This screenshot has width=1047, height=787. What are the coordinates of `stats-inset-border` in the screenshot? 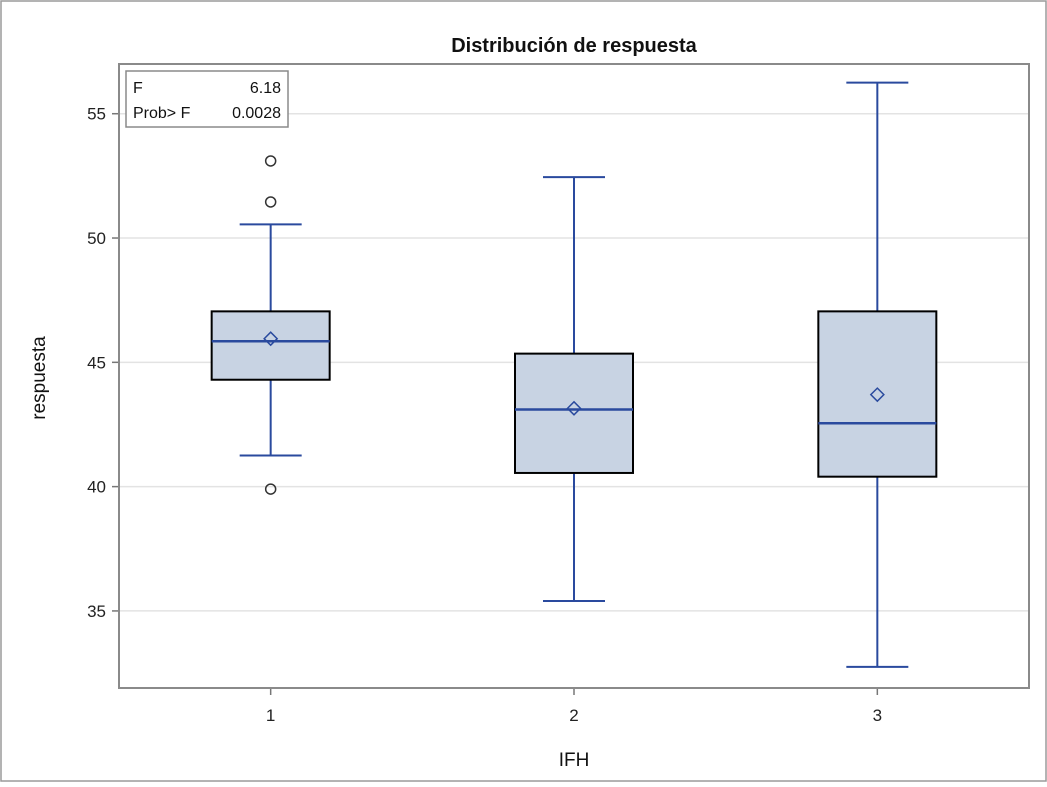 It's located at (207, 99).